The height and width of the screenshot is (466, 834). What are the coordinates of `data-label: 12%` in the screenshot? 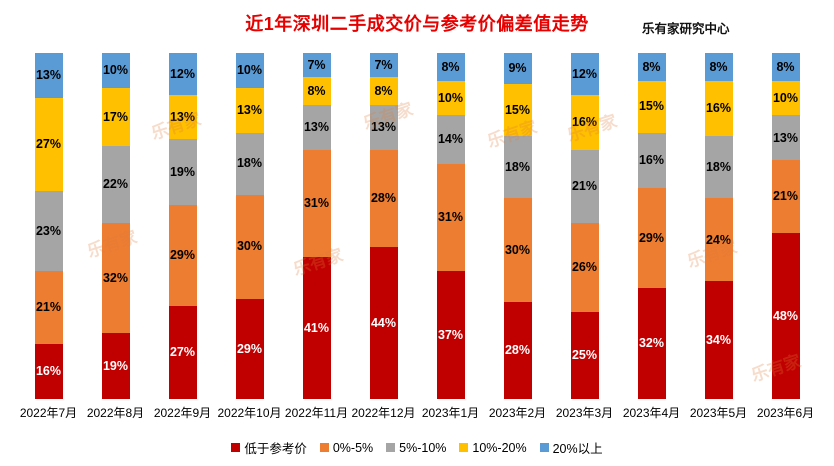 It's located at (584, 73).